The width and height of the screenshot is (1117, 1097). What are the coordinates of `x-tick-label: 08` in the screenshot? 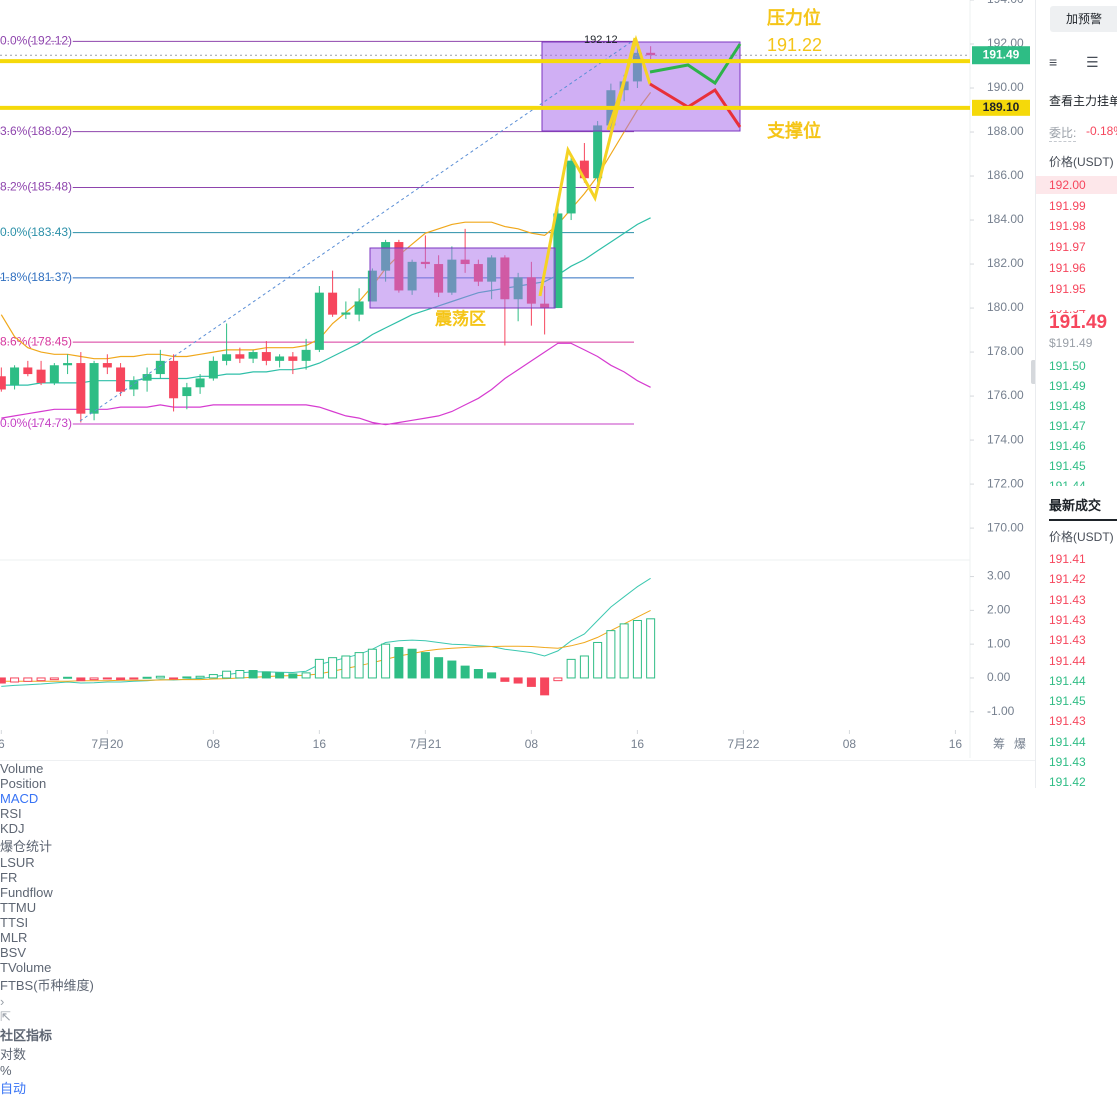 It's located at (532, 744).